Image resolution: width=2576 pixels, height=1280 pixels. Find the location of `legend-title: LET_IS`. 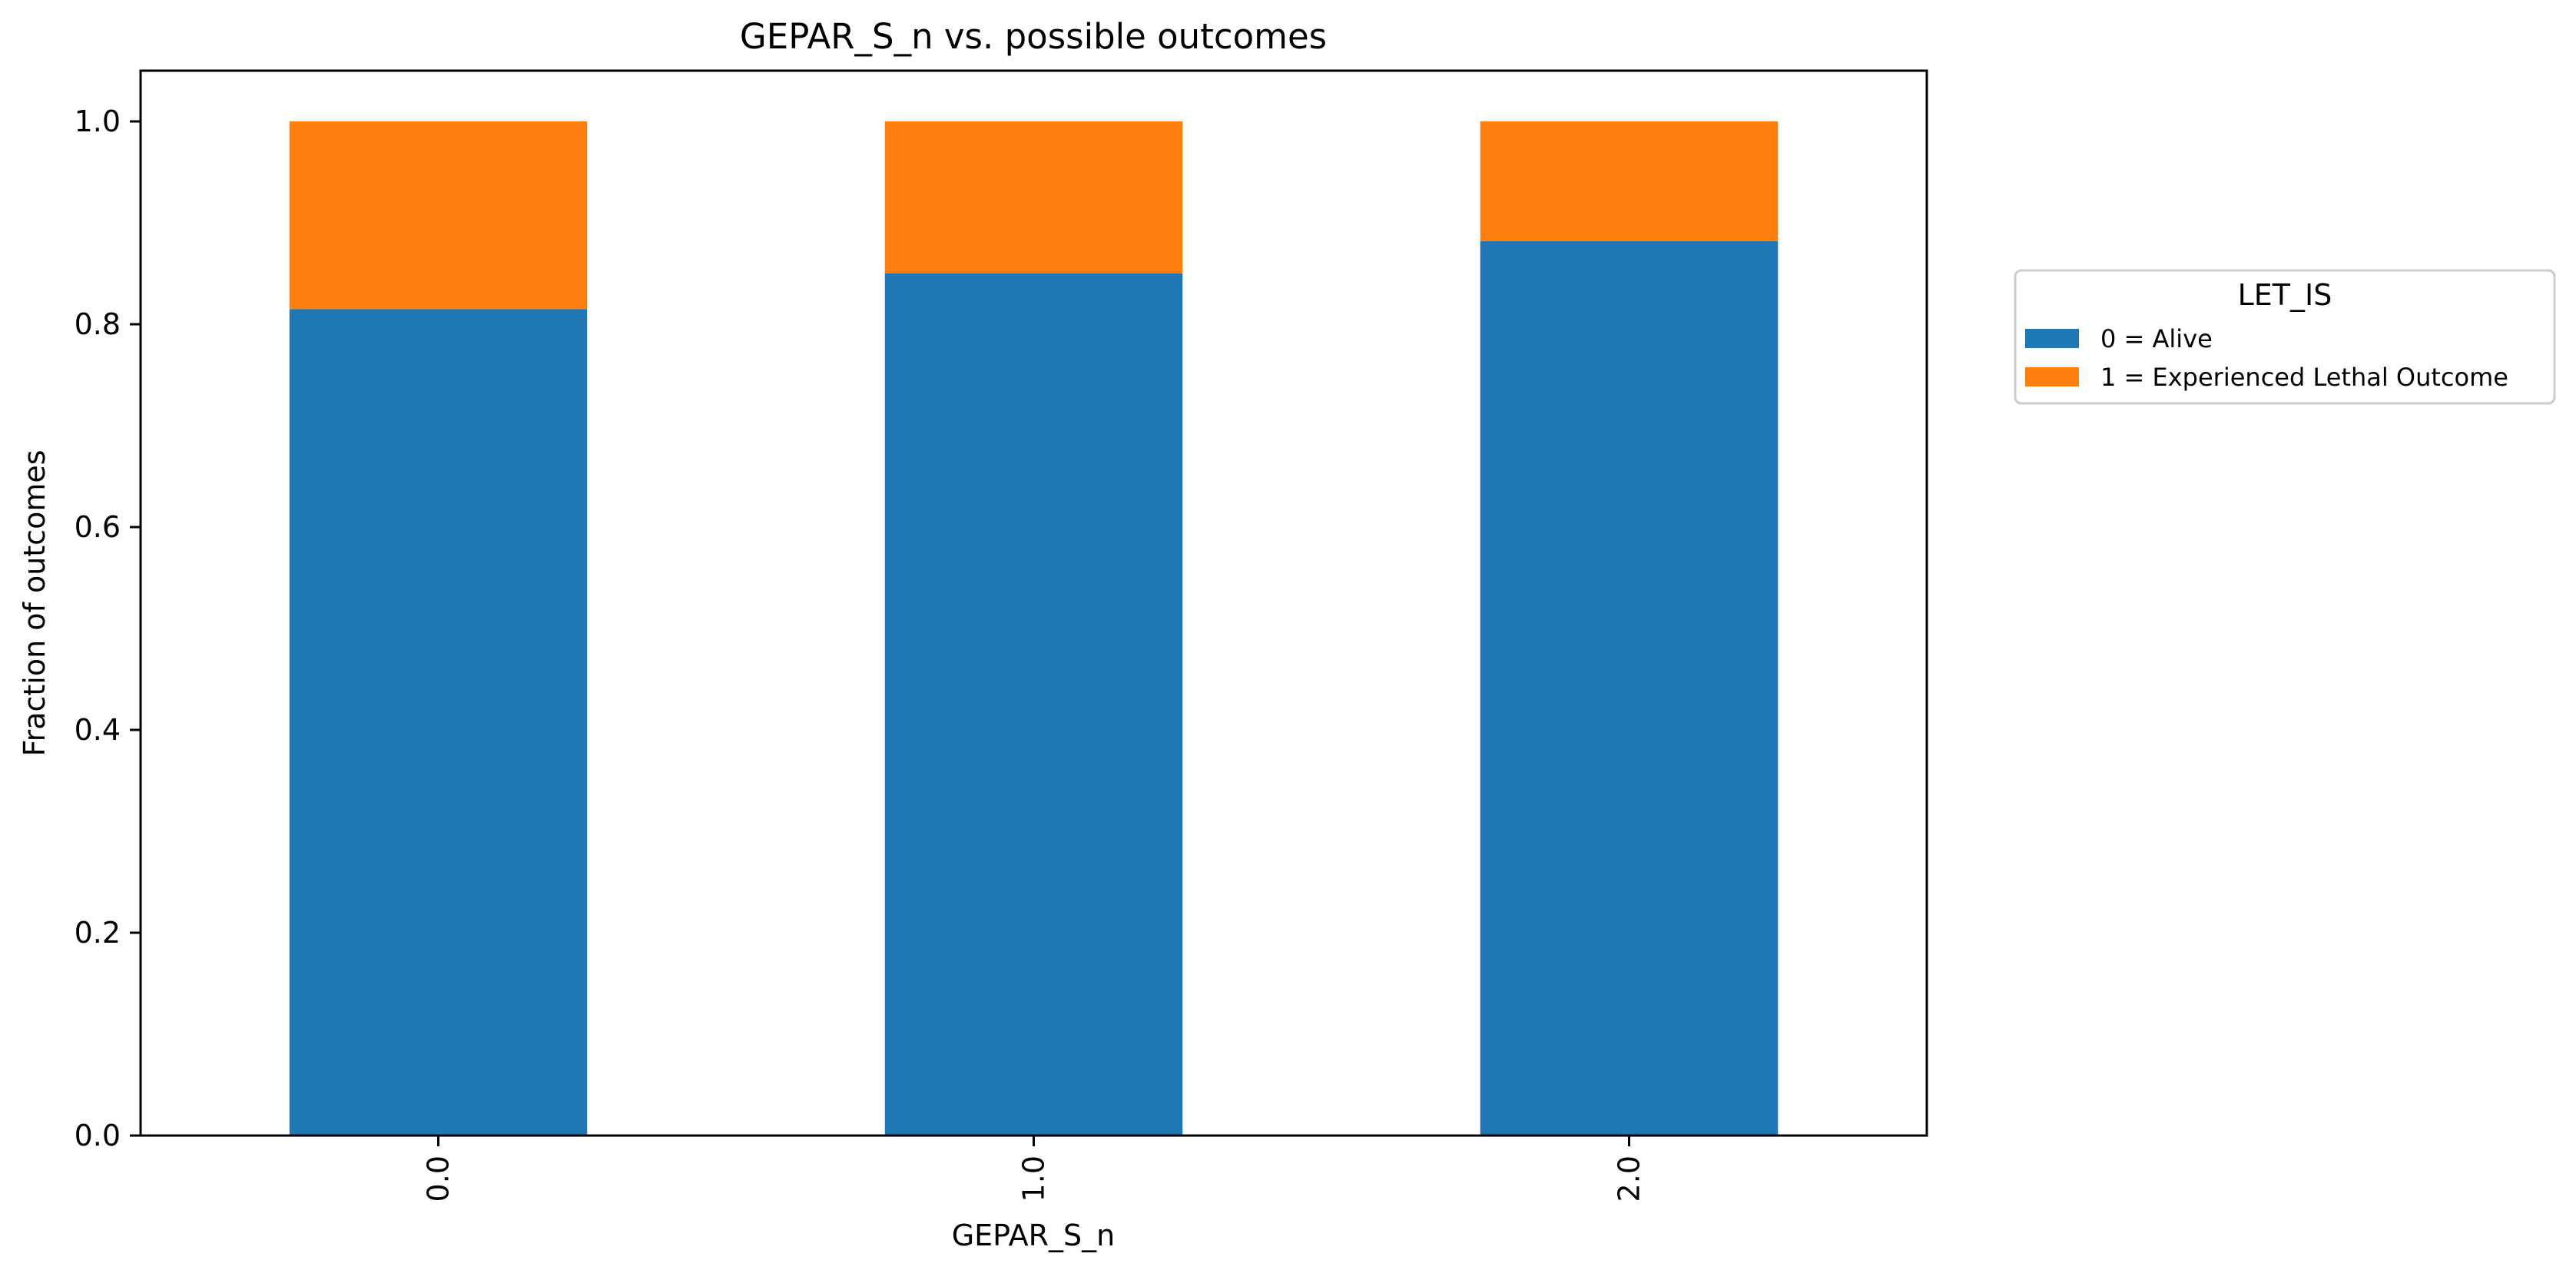

legend-title: LET_IS is located at coordinates (2285, 295).